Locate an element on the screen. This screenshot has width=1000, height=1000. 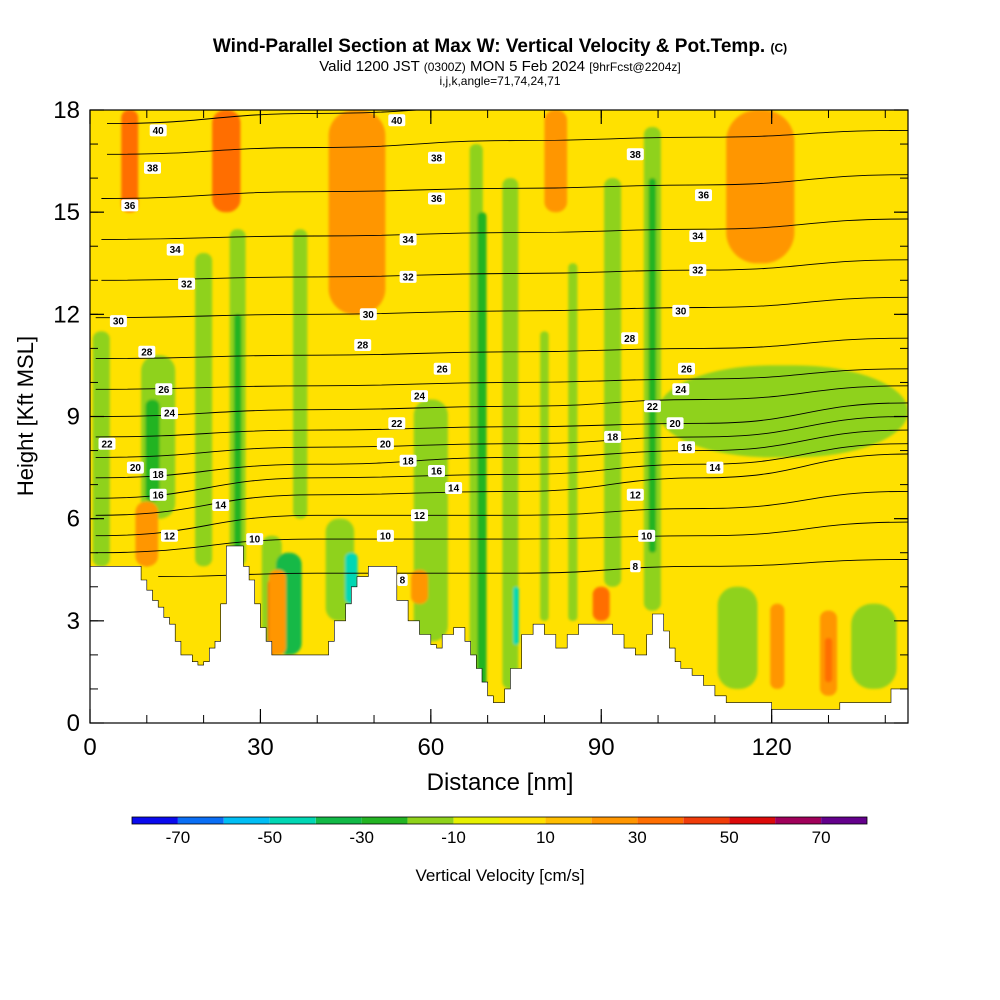
svg-text: 32 is located at coordinates (187, 284).